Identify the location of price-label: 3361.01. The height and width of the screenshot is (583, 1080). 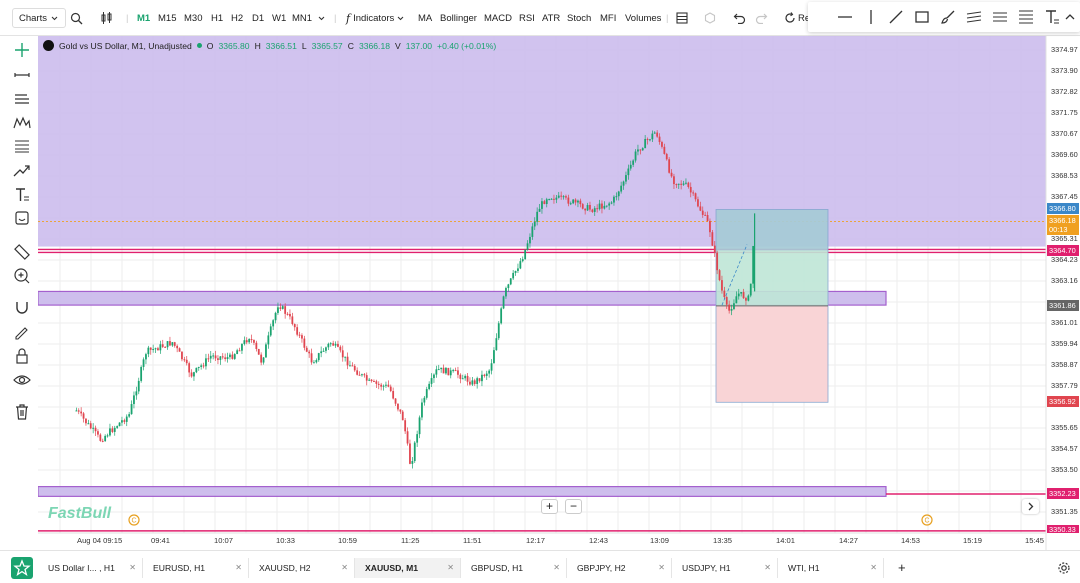
(1064, 322).